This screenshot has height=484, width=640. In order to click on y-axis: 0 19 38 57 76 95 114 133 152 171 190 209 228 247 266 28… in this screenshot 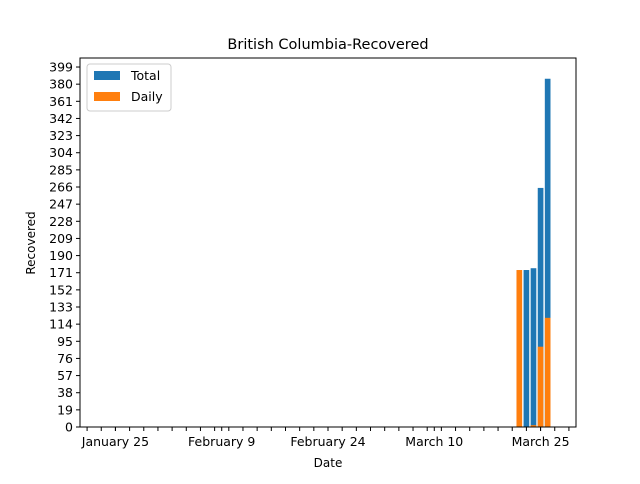, I will do `click(64, 247)`.